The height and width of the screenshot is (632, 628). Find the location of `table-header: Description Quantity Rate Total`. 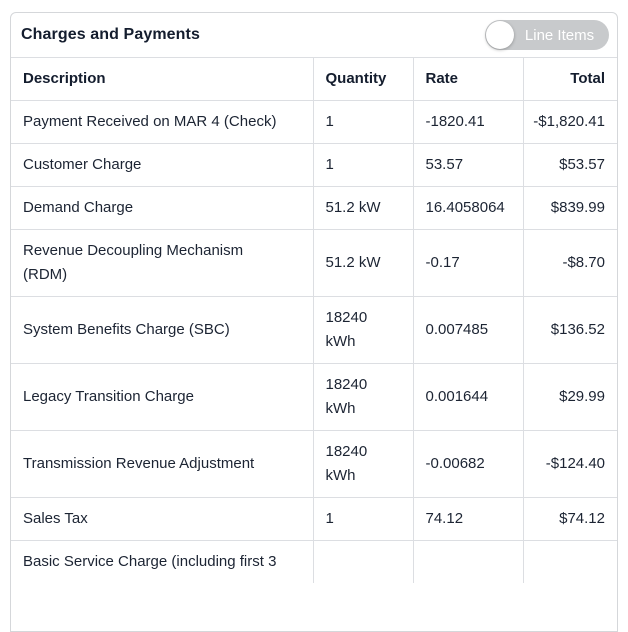

table-header: Description Quantity Rate Total is located at coordinates (314, 79).